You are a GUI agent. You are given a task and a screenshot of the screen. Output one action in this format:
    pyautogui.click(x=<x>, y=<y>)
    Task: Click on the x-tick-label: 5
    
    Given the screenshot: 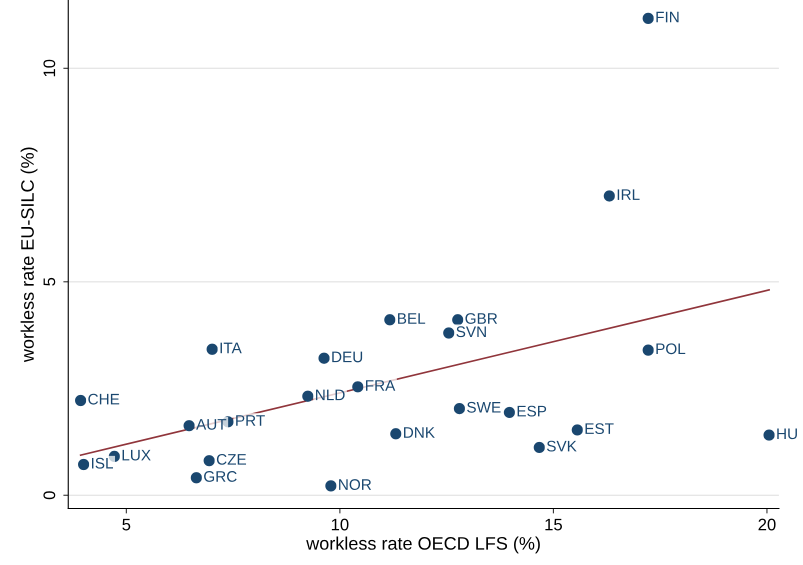 What is the action you would take?
    pyautogui.click(x=126, y=524)
    